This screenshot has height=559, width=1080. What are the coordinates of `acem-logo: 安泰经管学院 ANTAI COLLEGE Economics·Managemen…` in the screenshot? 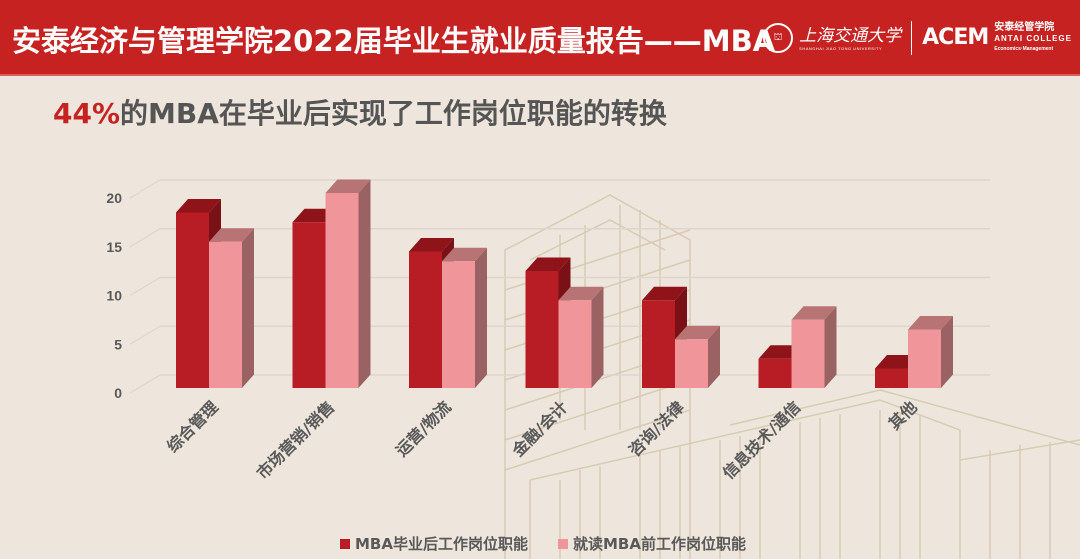 It's located at (1033, 38).